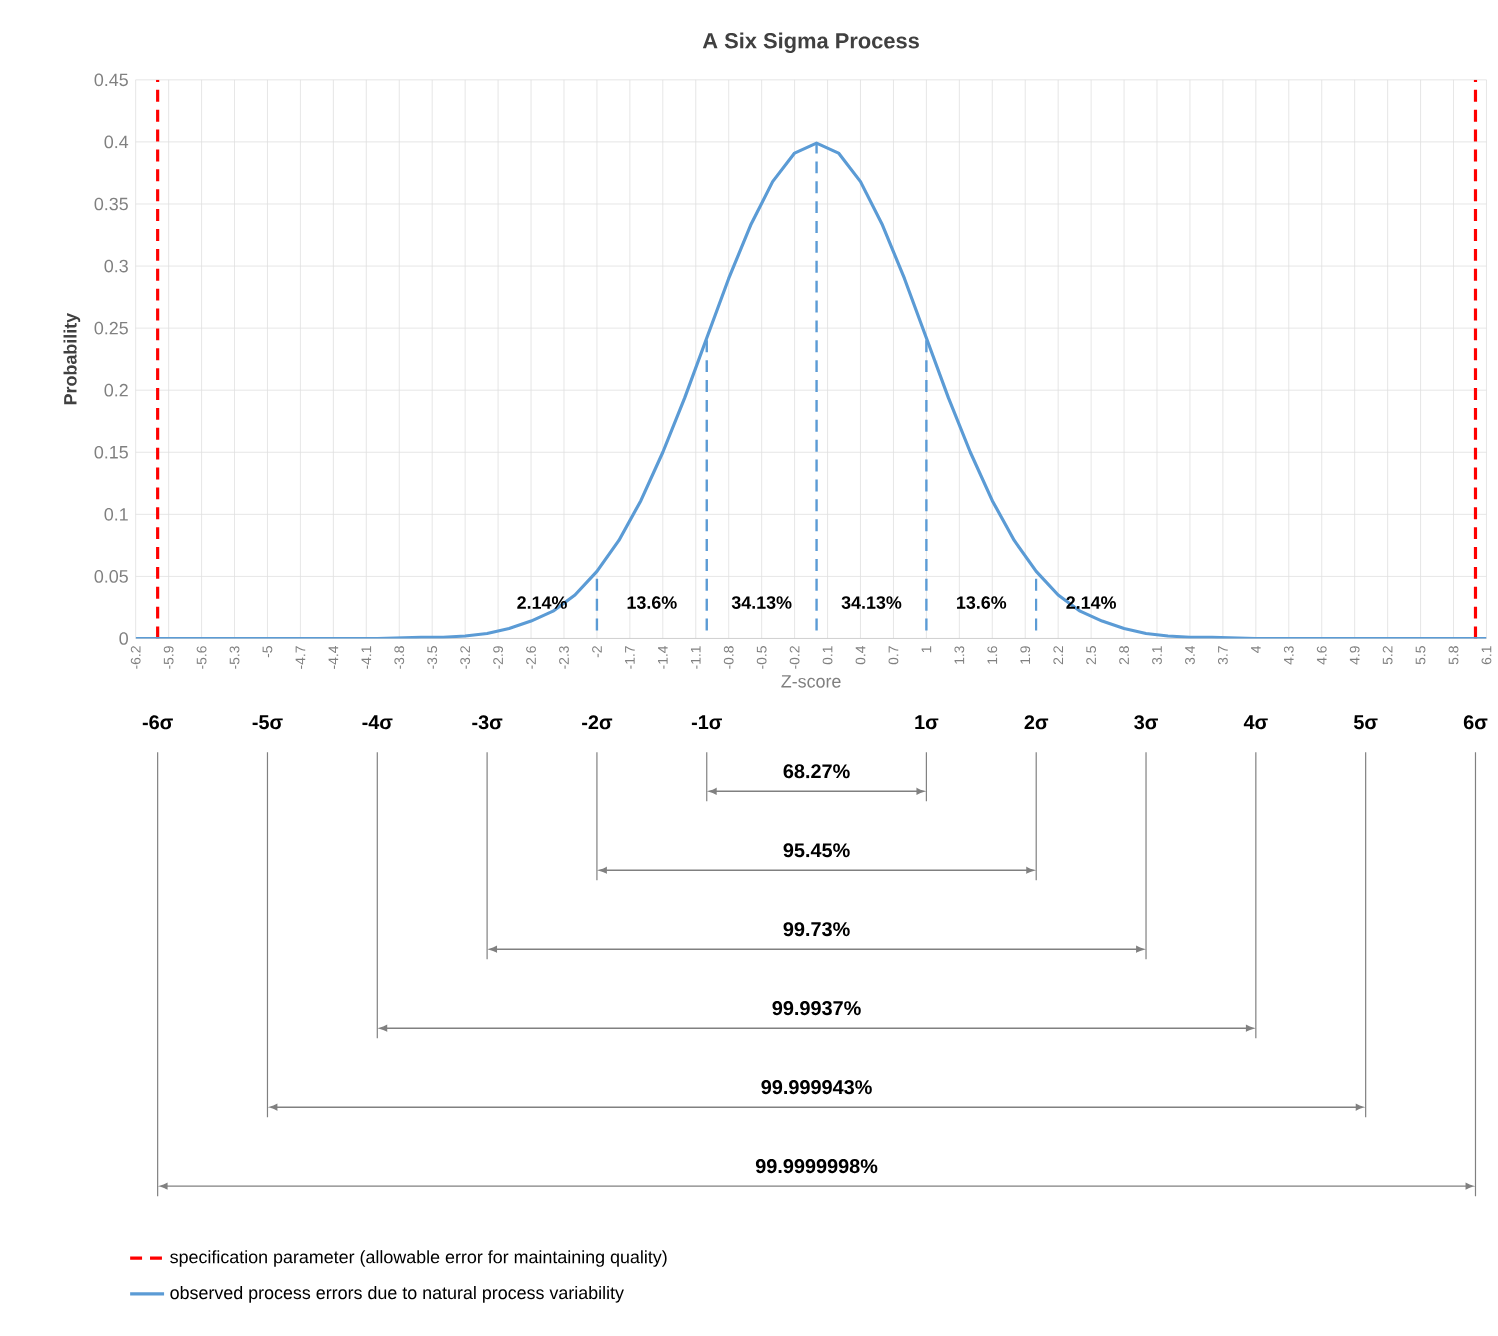 The height and width of the screenshot is (1336, 1498). What do you see at coordinates (706, 721) in the screenshot?
I see `text: -1σ` at bounding box center [706, 721].